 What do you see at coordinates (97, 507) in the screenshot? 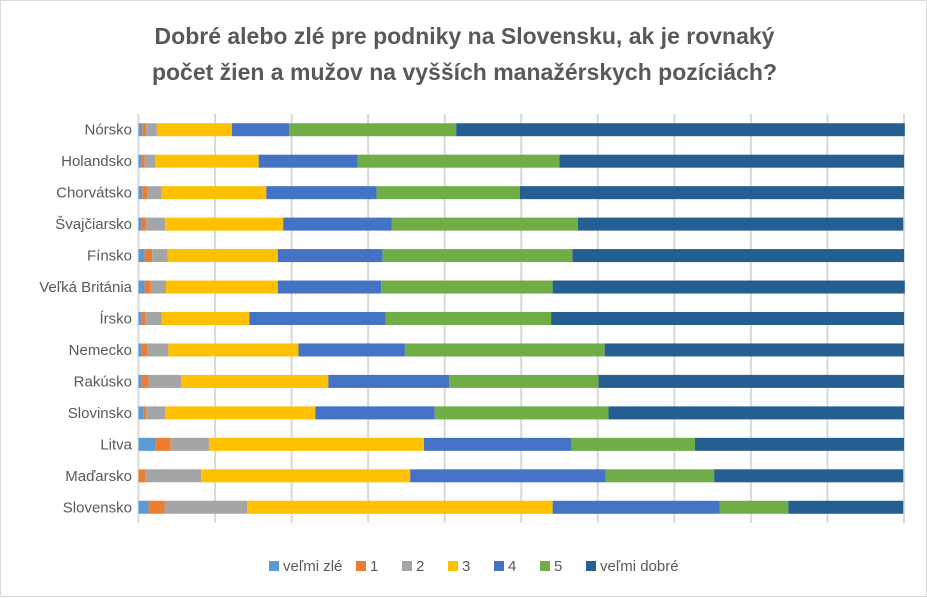
I see `category-label: Slovensko` at bounding box center [97, 507].